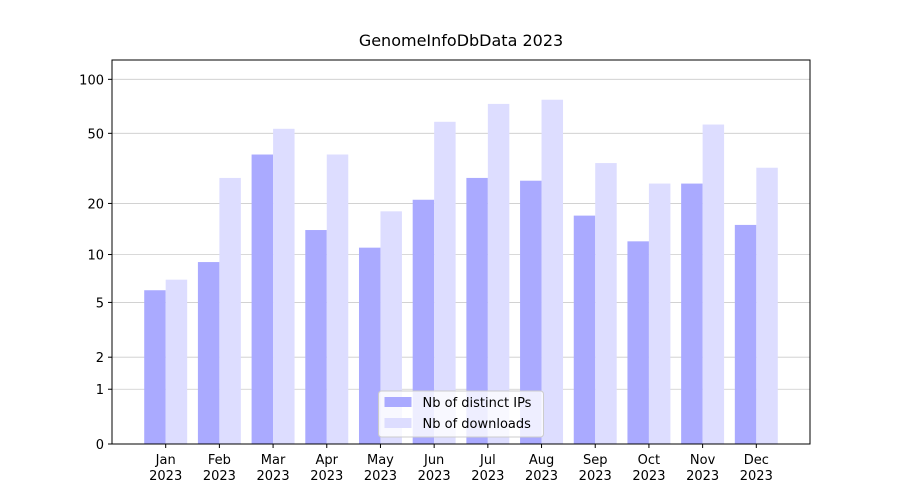 The width and height of the screenshot is (900, 500). I want to click on x-tick-label: Nov 2023, so click(703, 468).